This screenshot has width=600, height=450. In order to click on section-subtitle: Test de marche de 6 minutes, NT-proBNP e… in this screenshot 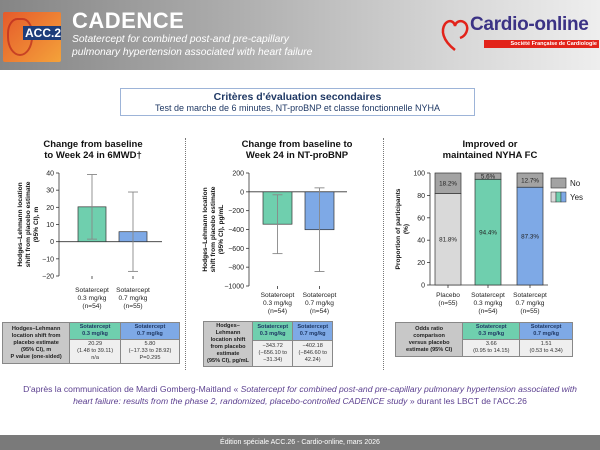, I will do `click(297, 108)`.